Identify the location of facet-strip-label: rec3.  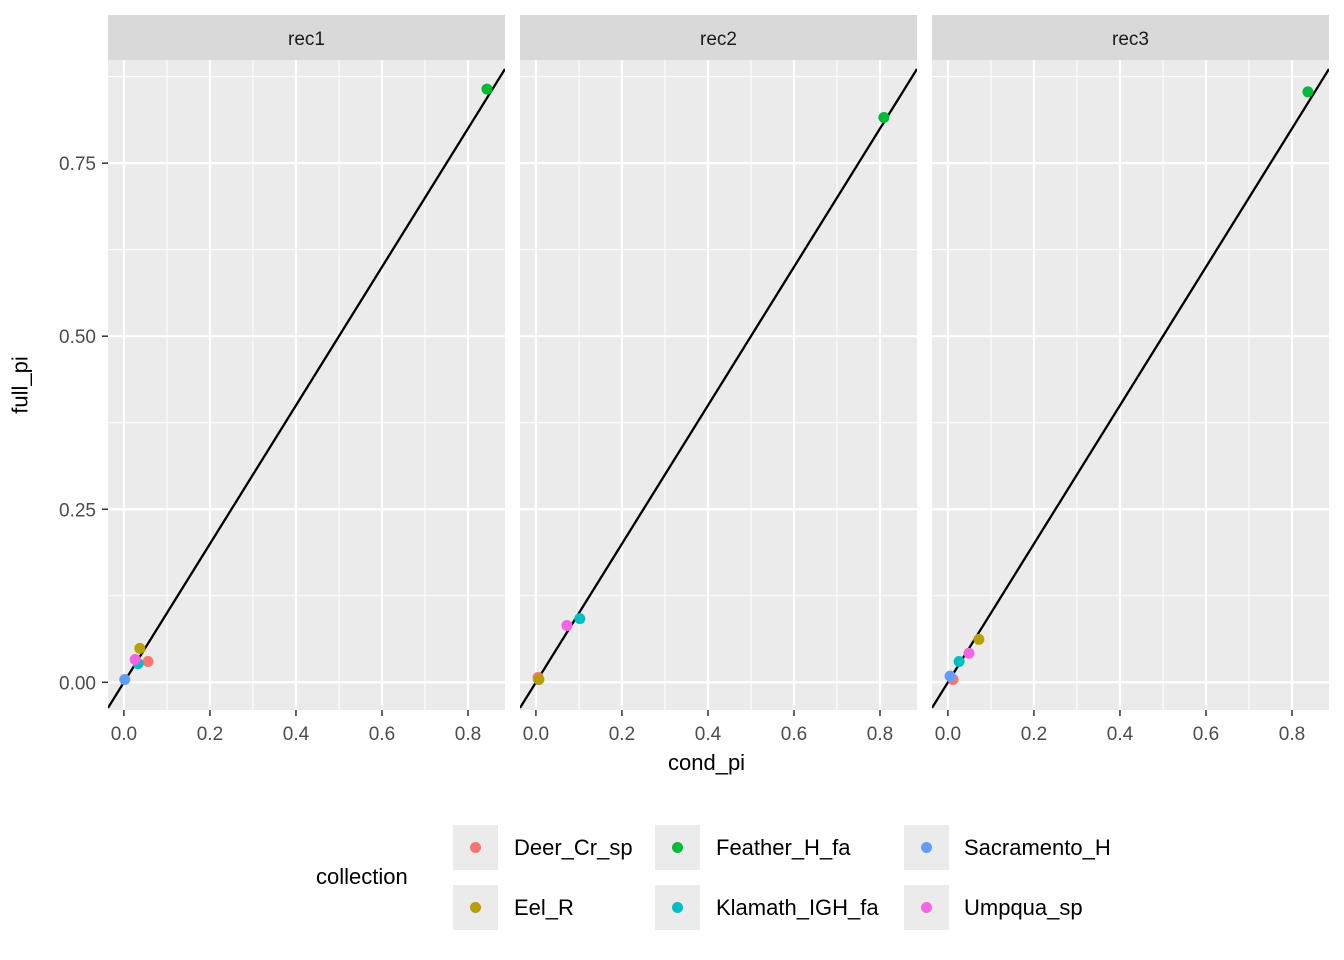
(1130, 39).